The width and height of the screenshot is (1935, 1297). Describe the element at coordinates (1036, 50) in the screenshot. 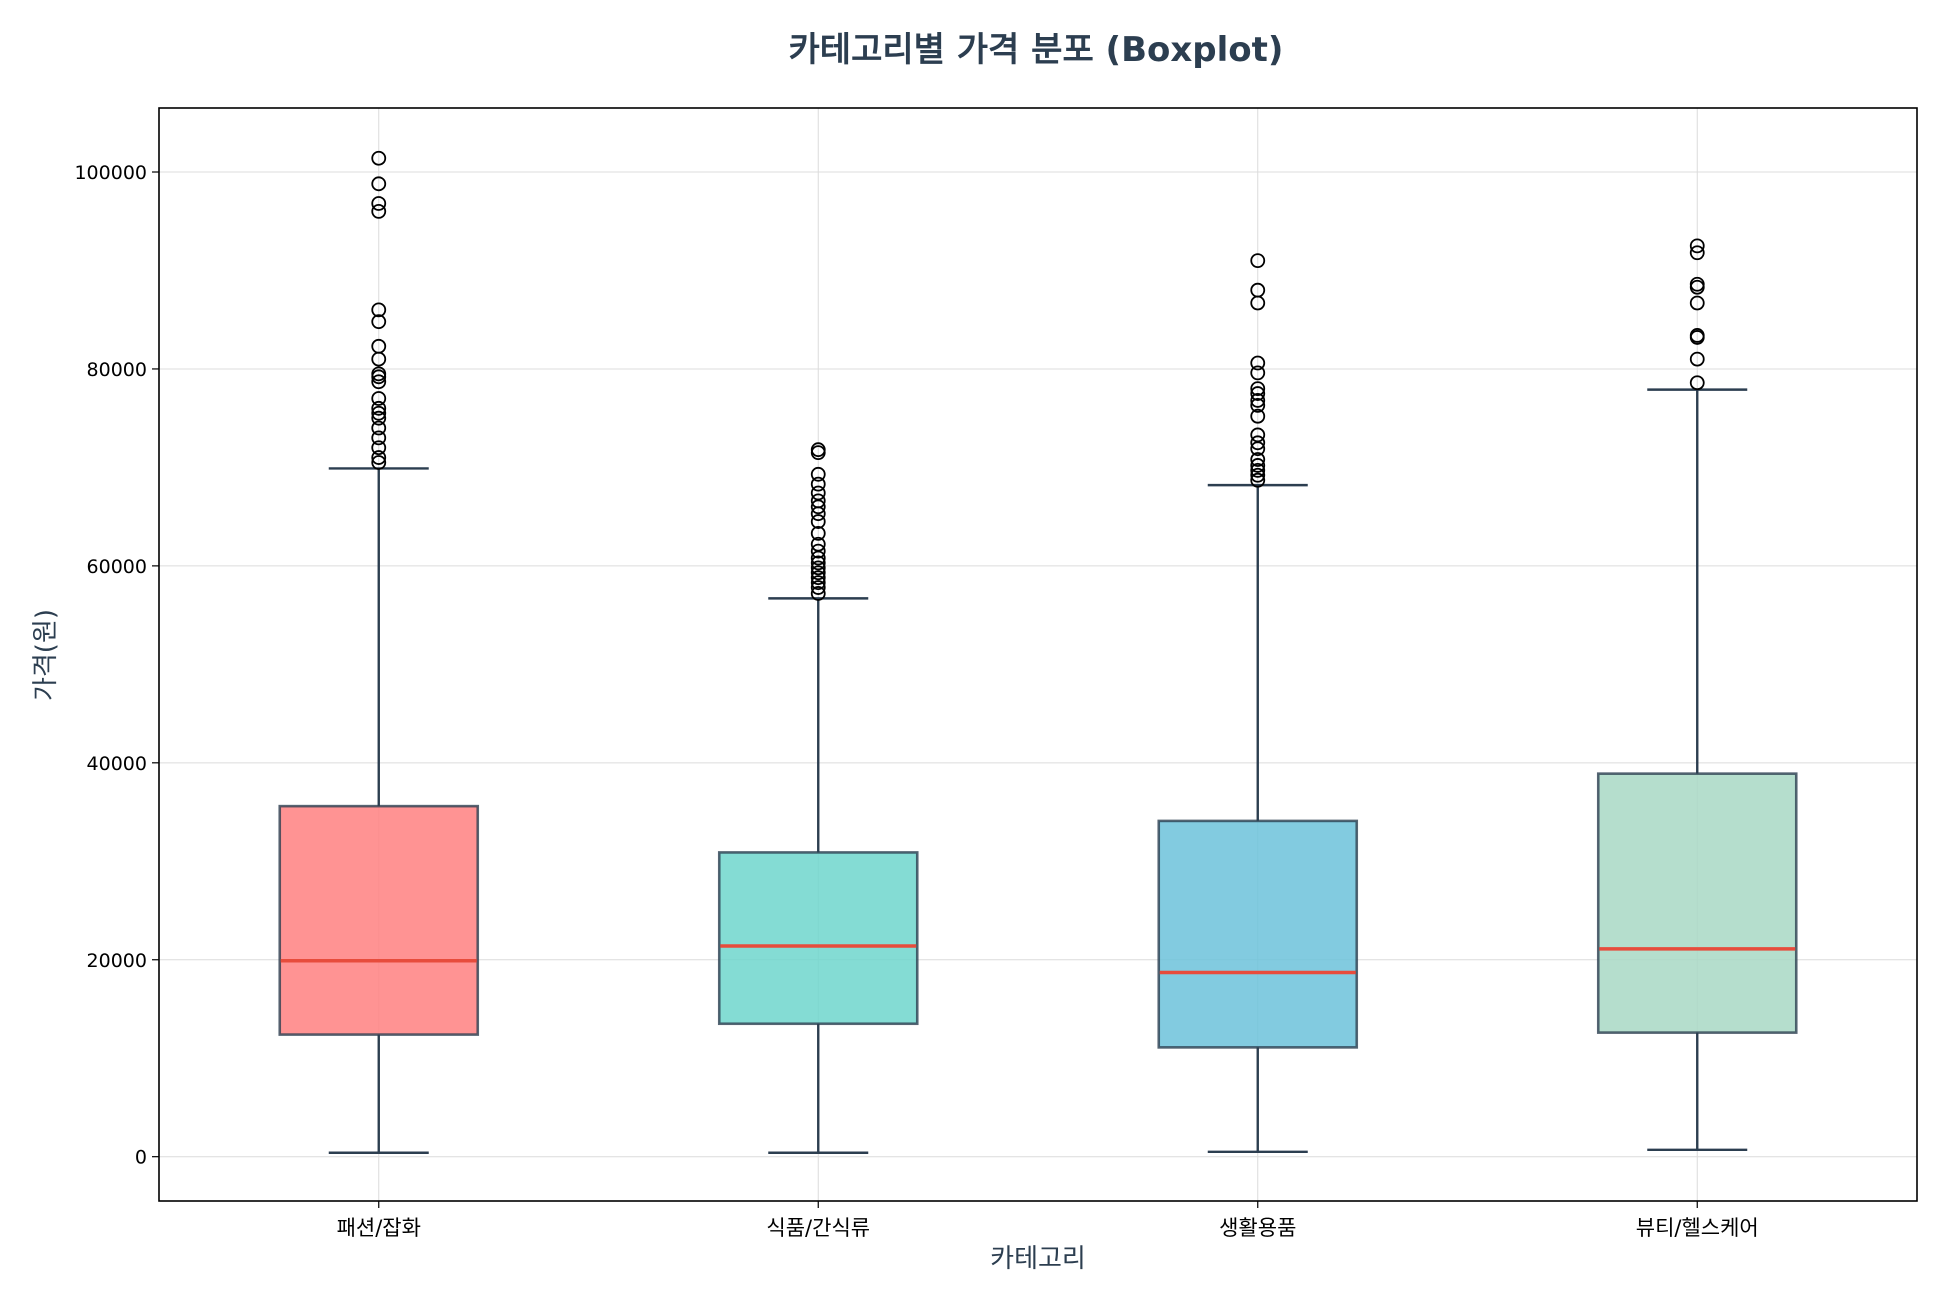

I see `chart-title: 카테고리별 가격 분포 (Boxplot)` at that location.